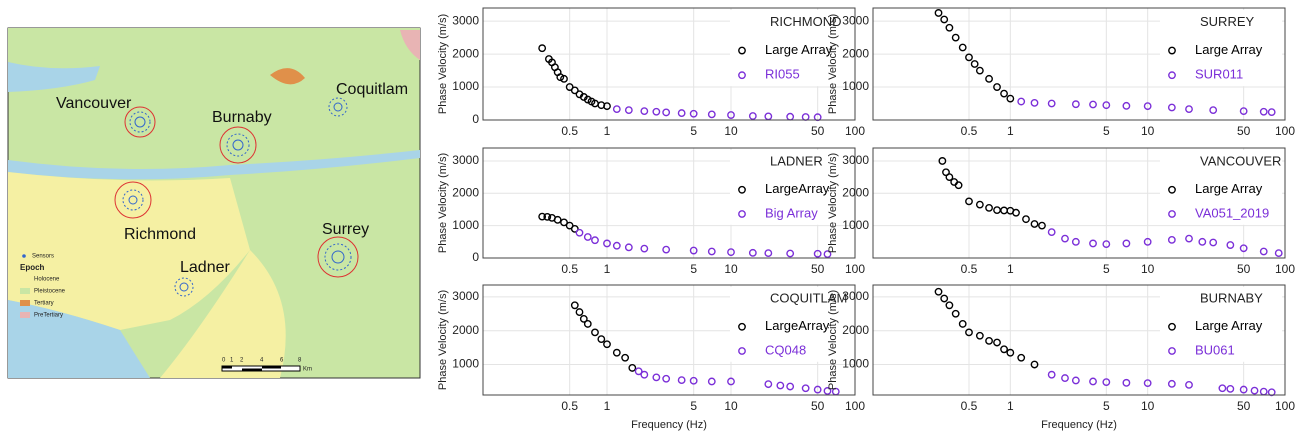 This screenshot has height=433, width=1296. I want to click on sea, so click(79, 339).